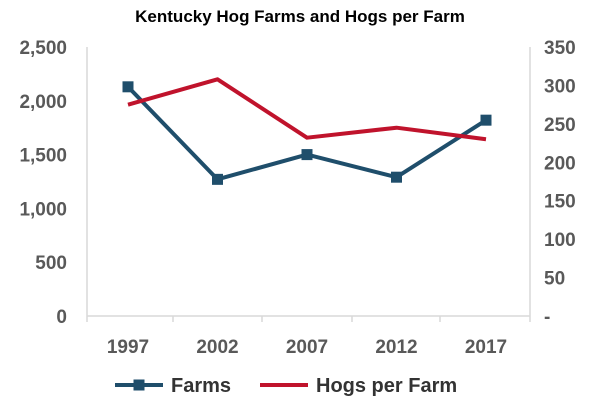 This screenshot has height=402, width=600. I want to click on right-y-tick-label: 350, so click(560, 48).